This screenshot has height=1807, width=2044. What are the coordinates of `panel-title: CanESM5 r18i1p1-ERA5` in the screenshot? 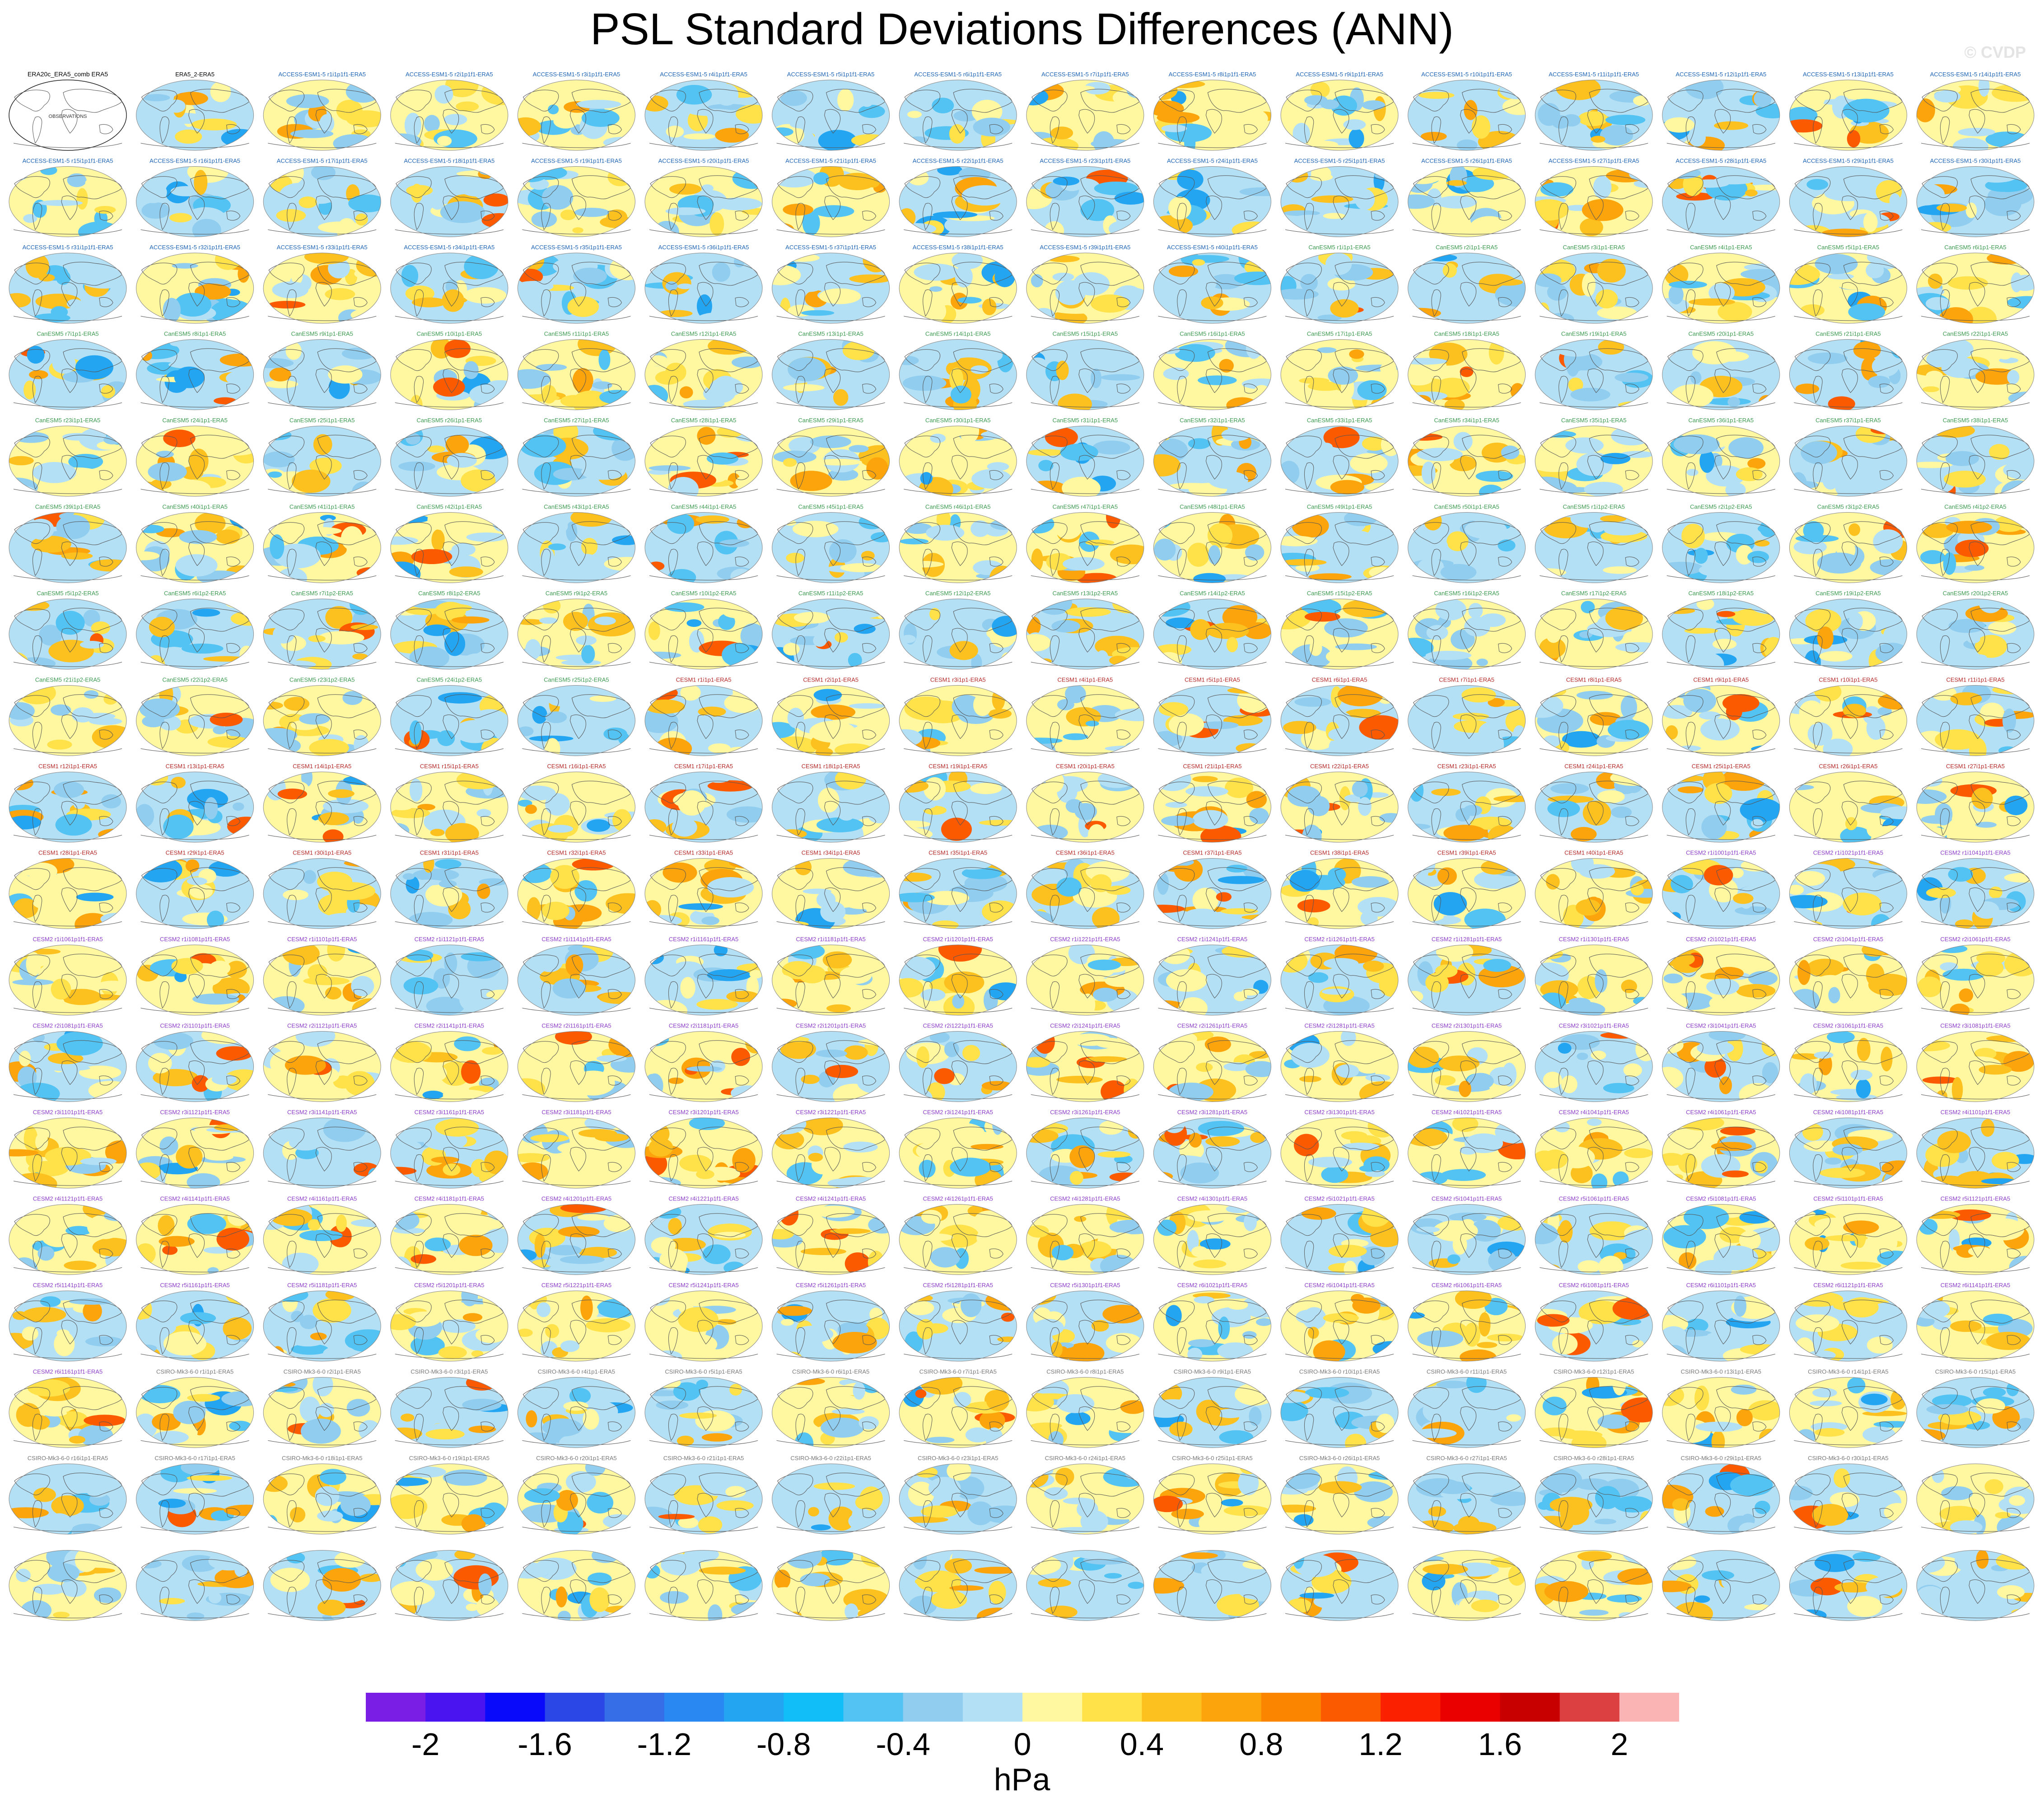 It's located at (1466, 334).